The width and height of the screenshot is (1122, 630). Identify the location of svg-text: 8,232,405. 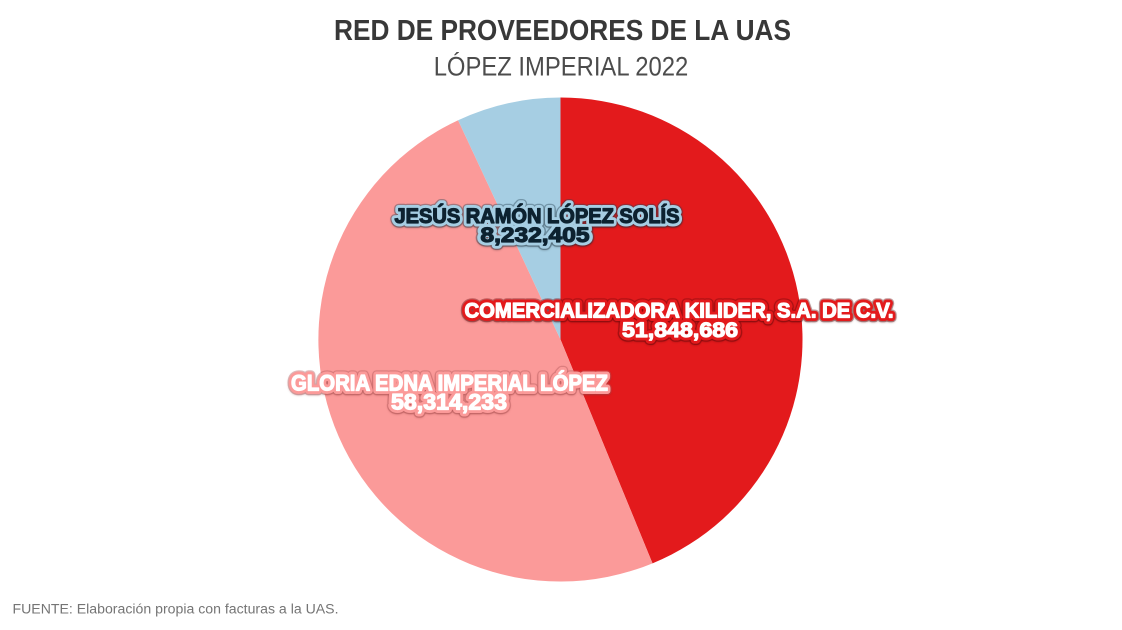
(535, 235).